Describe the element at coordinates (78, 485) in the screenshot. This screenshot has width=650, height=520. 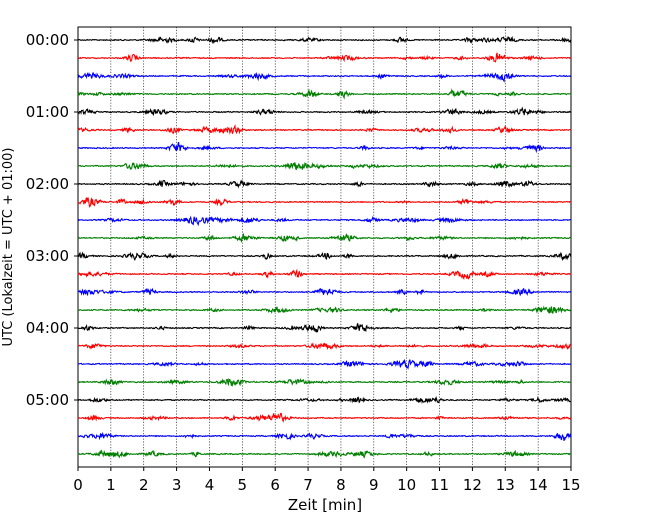
I see `x-tick-label: 0` at that location.